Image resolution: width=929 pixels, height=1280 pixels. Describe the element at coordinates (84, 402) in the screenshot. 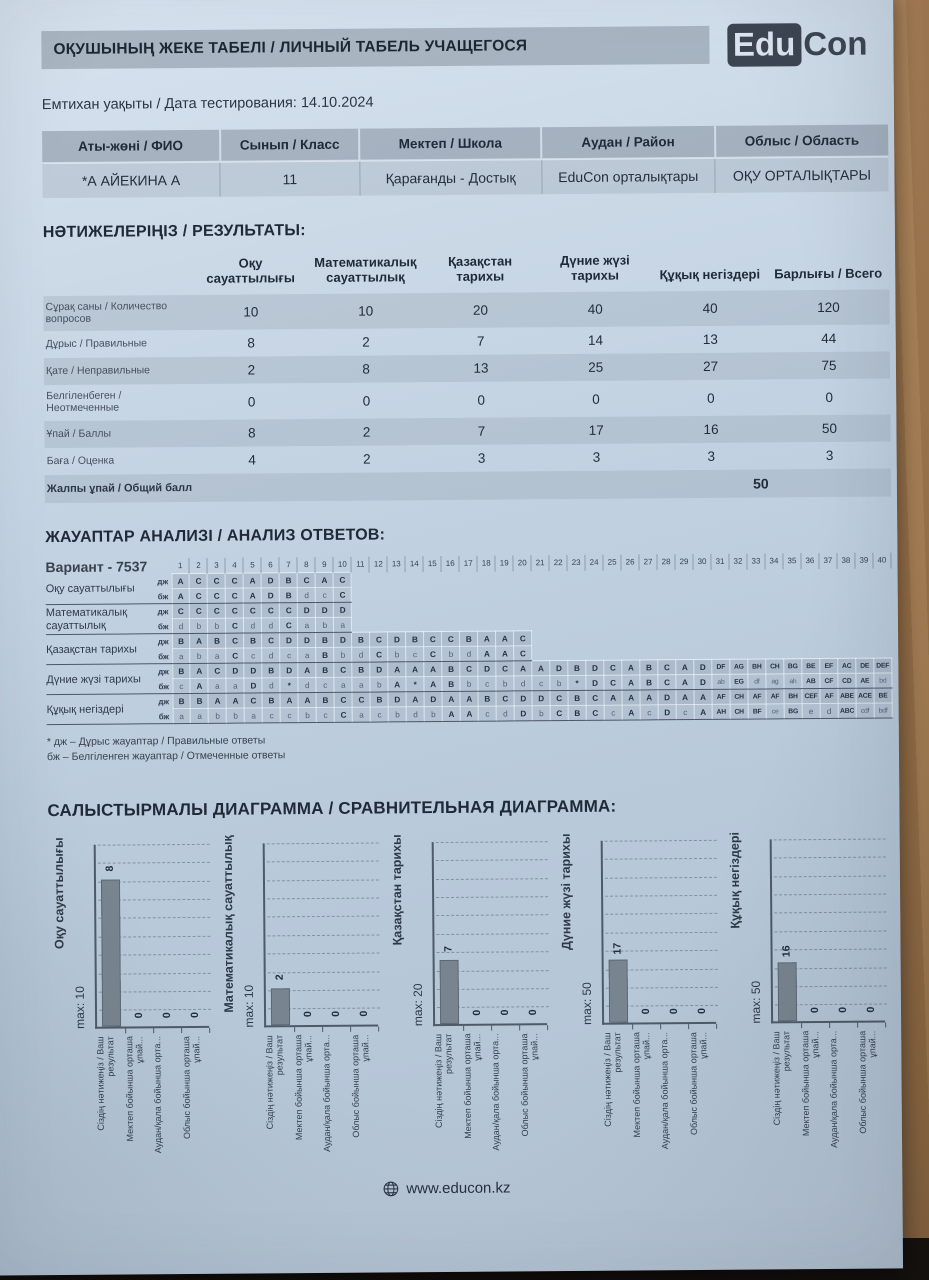

I see `results-row-label: Белгіленбеген / Неотмеченные` at that location.